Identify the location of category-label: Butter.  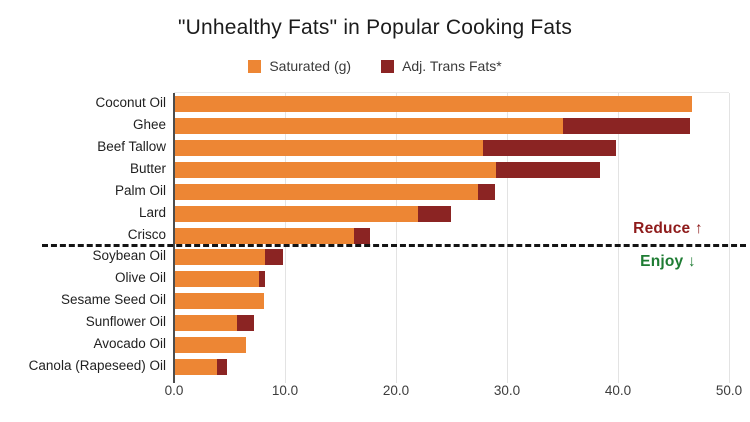
(147, 168).